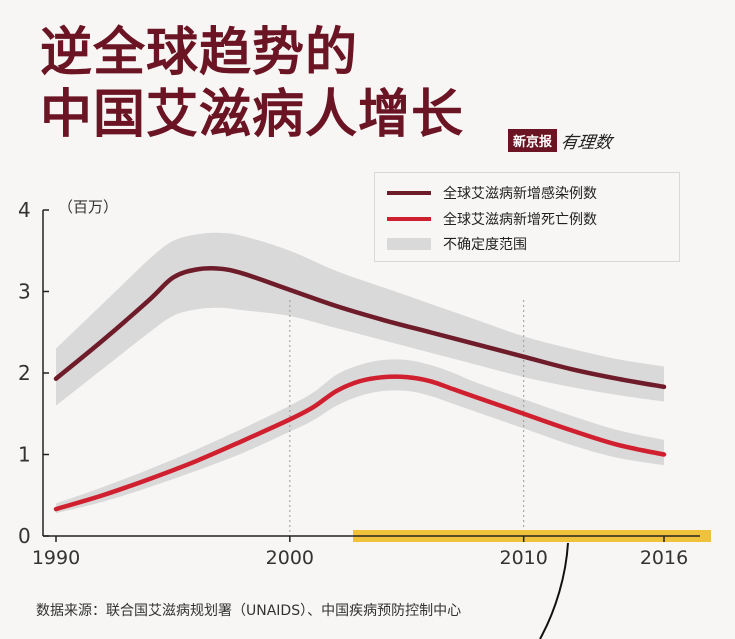  I want to click on legend-label-uncertainty: 不确定度范围, so click(485, 245).